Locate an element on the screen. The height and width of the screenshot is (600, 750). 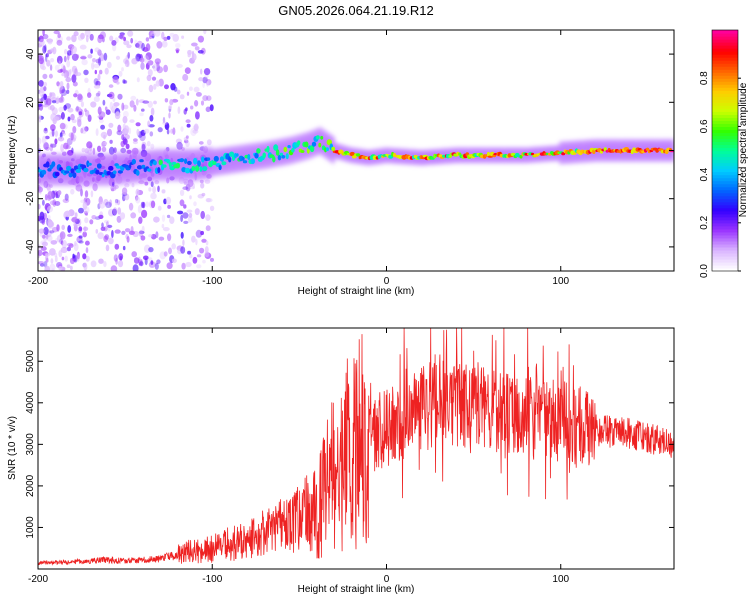
colorbar-frame is located at coordinates (725, 150).